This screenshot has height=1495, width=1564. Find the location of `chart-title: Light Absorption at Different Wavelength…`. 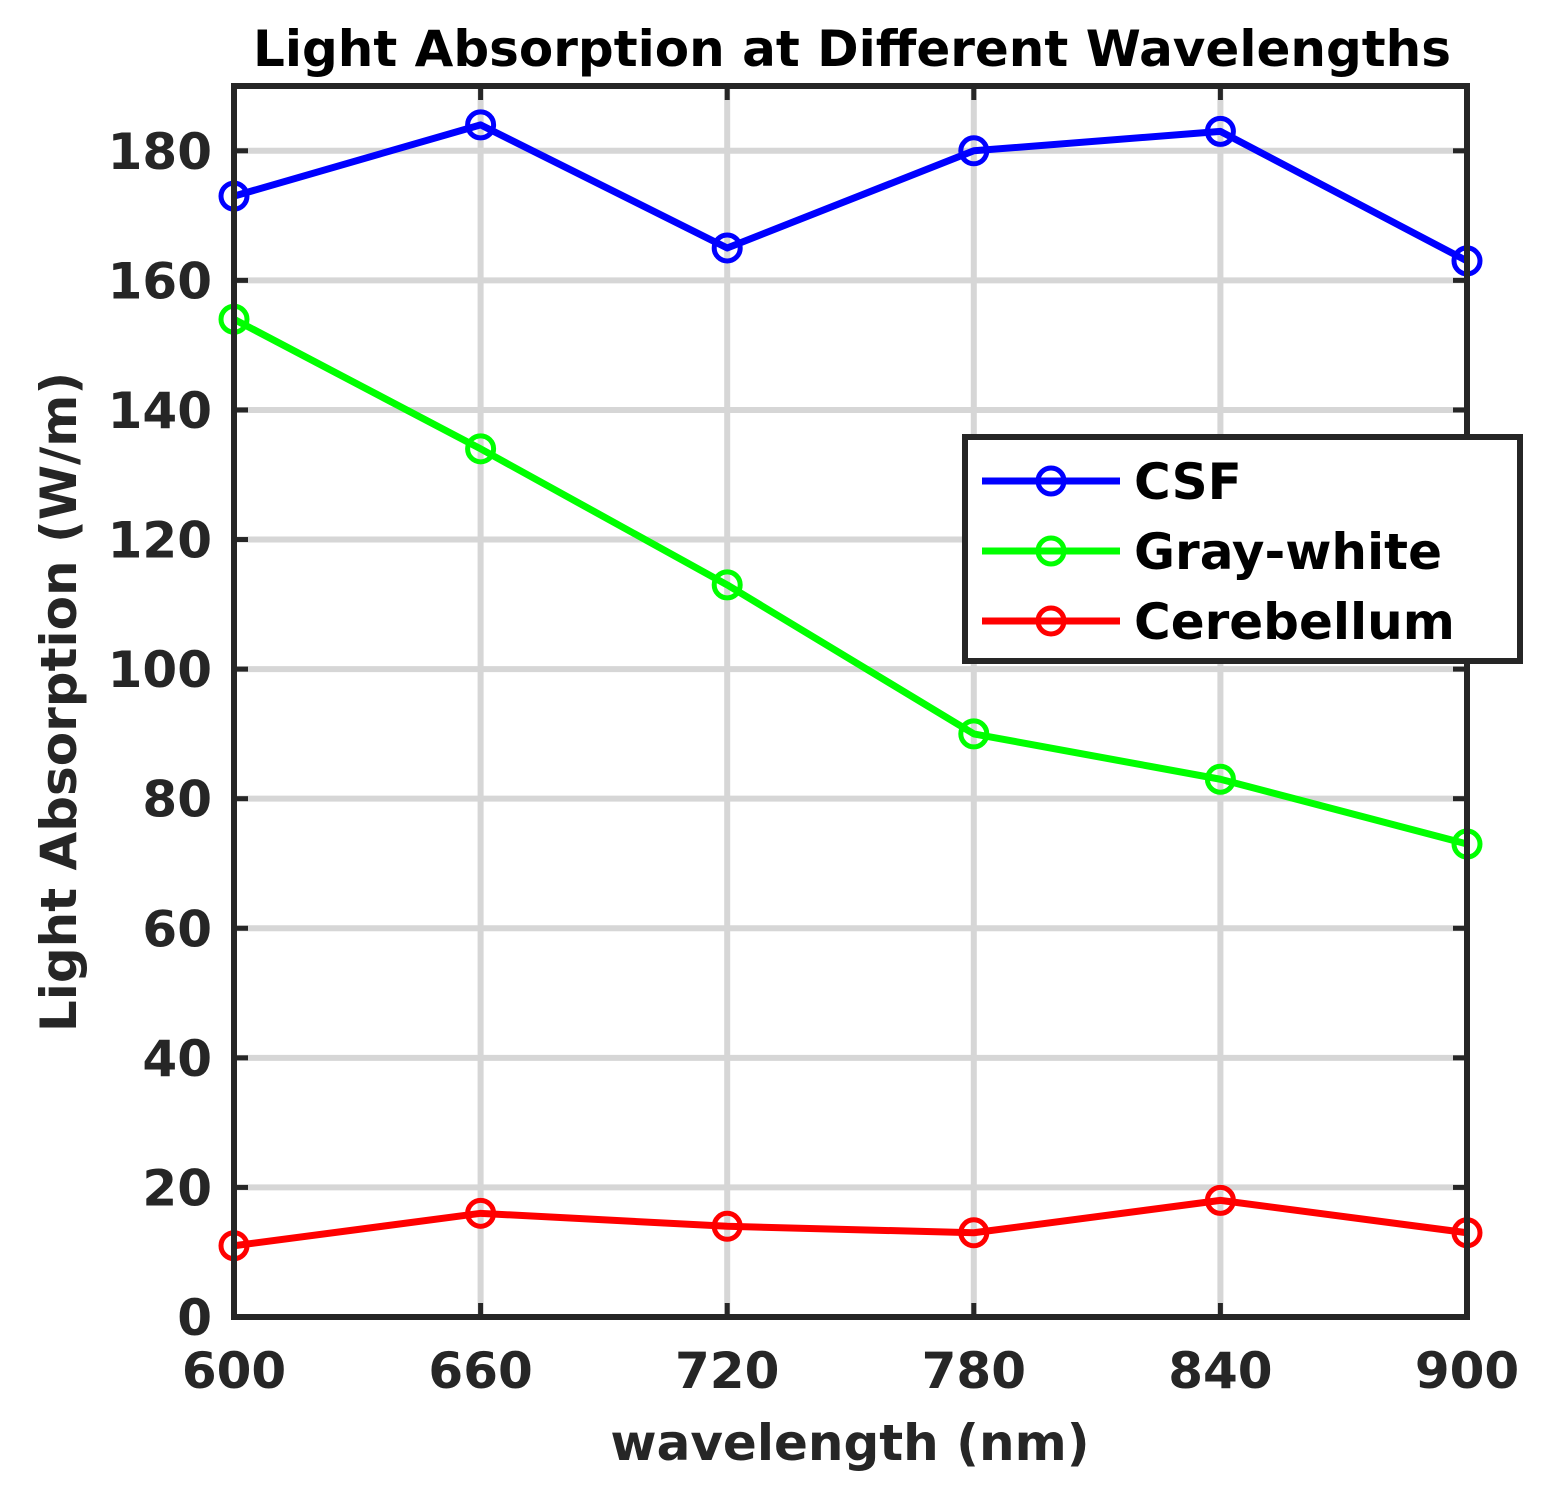

chart-title: Light Absorption at Different Wavelength… is located at coordinates (852, 49).